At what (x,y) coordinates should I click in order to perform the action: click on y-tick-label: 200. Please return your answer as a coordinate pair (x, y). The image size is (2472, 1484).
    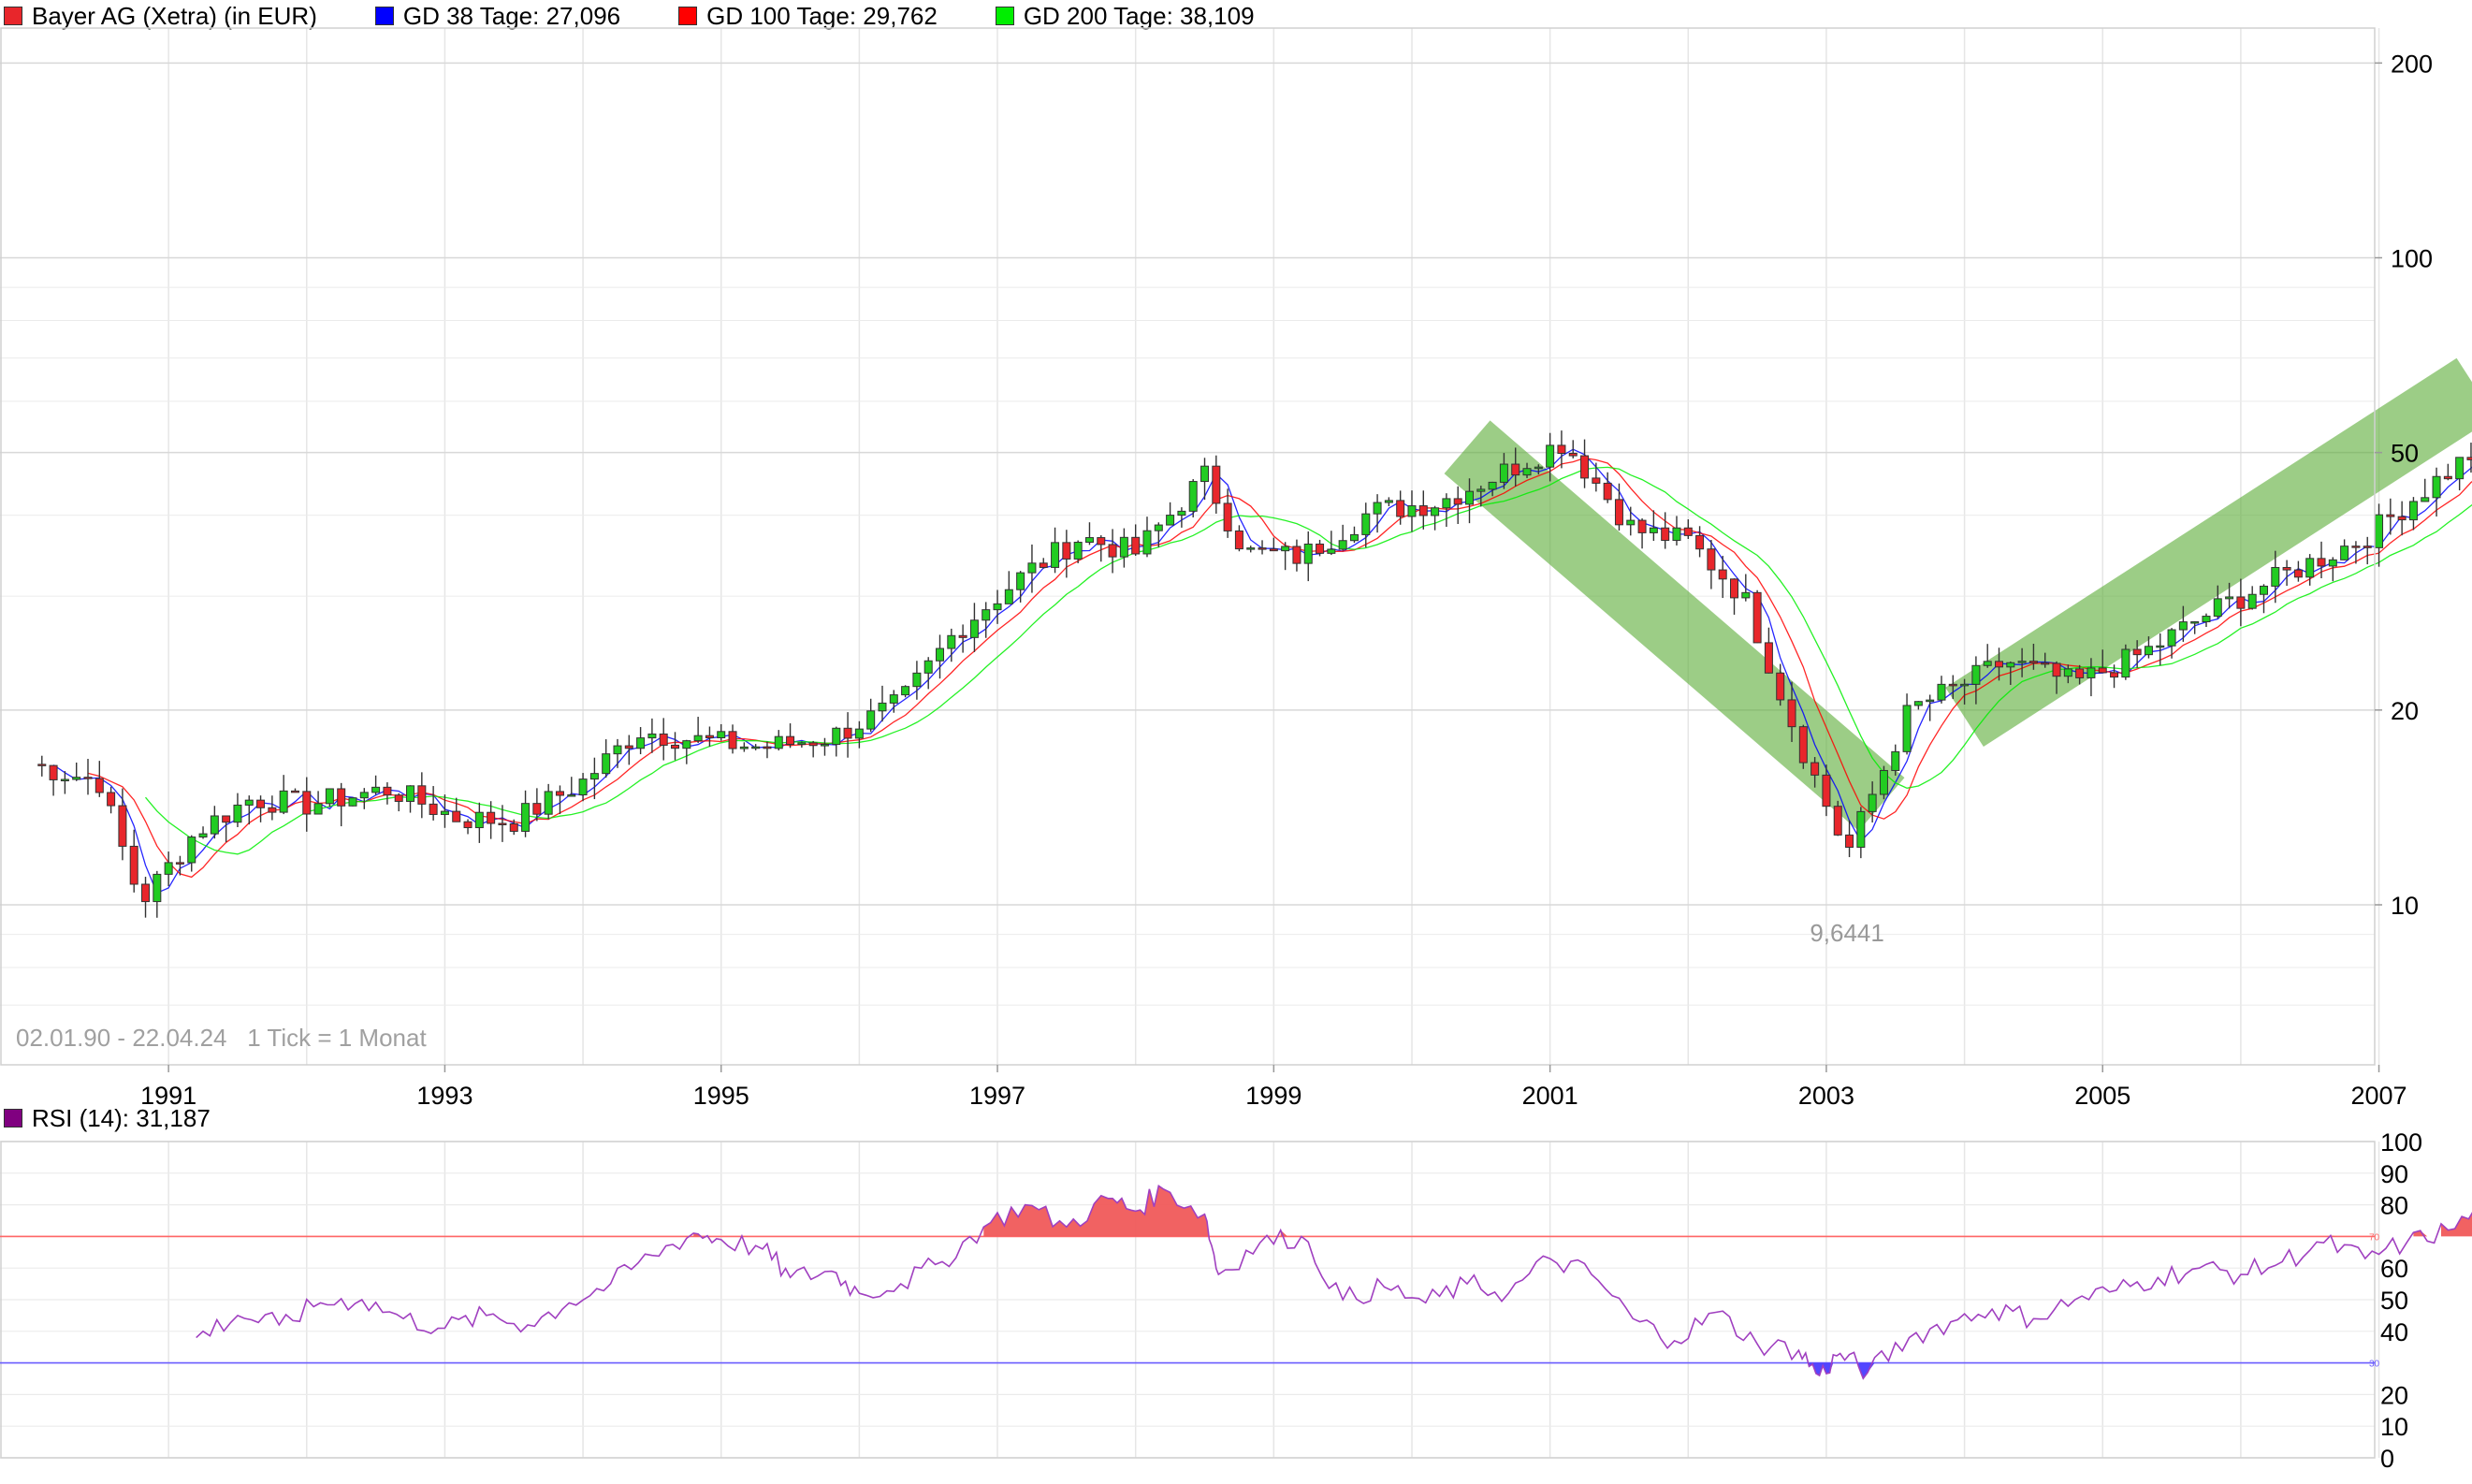
    Looking at the image, I should click on (2412, 64).